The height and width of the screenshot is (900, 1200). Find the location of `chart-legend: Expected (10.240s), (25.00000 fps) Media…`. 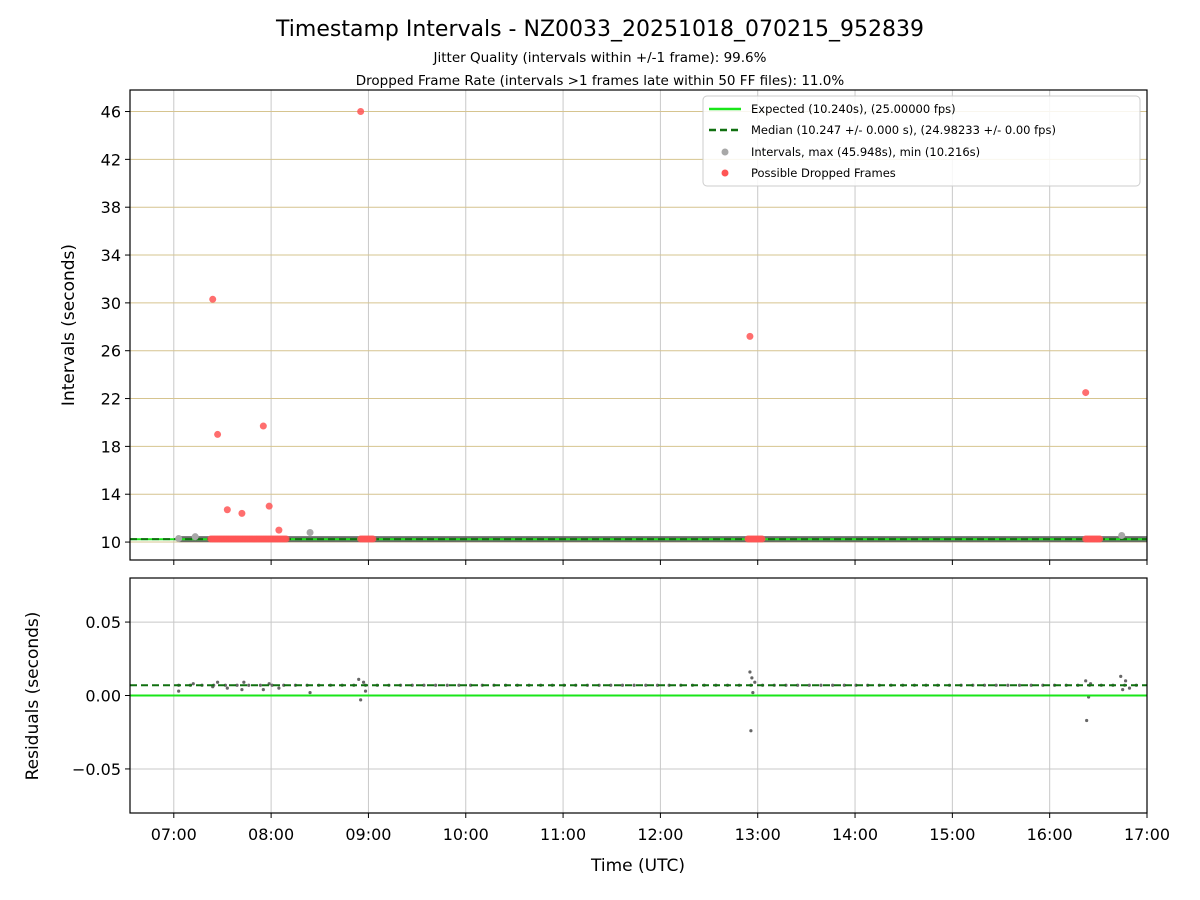

chart-legend: Expected (10.240s), (25.00000 fps) Media… is located at coordinates (921, 141).